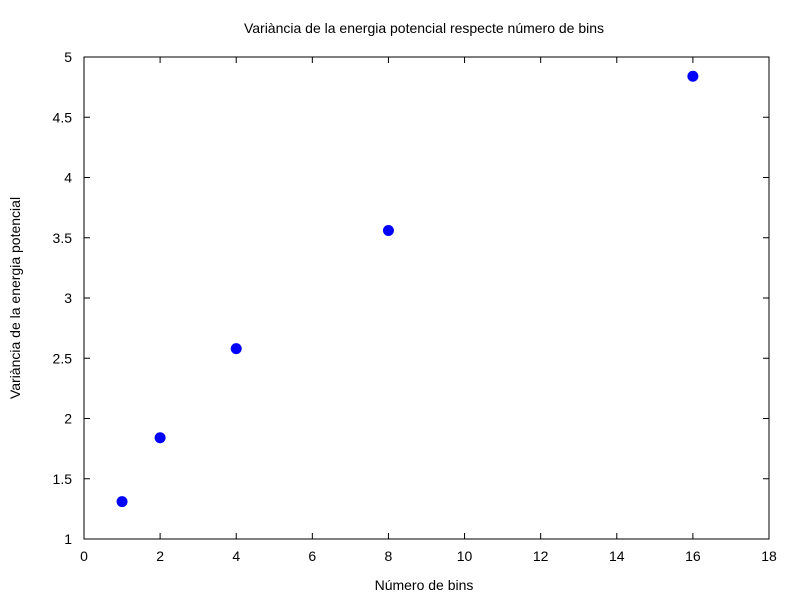 The image size is (800, 600). What do you see at coordinates (63, 358) in the screenshot?
I see `y-tick-label: 2.5` at bounding box center [63, 358].